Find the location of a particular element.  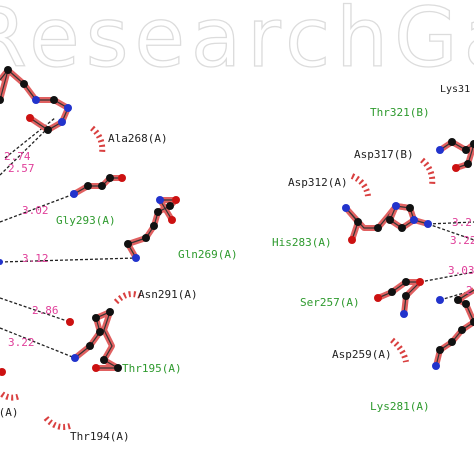

residue-label-asp312: Asp312(A) is located at coordinates (318, 182).